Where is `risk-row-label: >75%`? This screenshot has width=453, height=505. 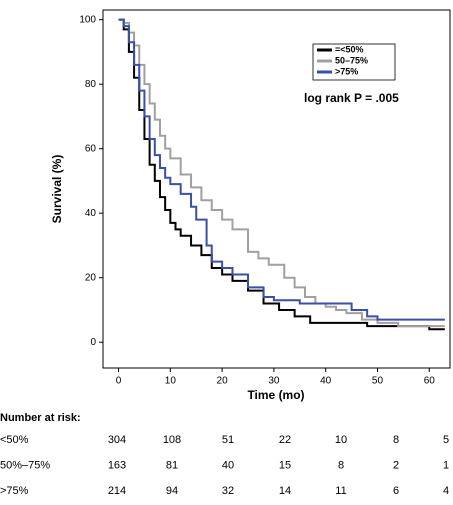 risk-row-label: >75% is located at coordinates (14, 491).